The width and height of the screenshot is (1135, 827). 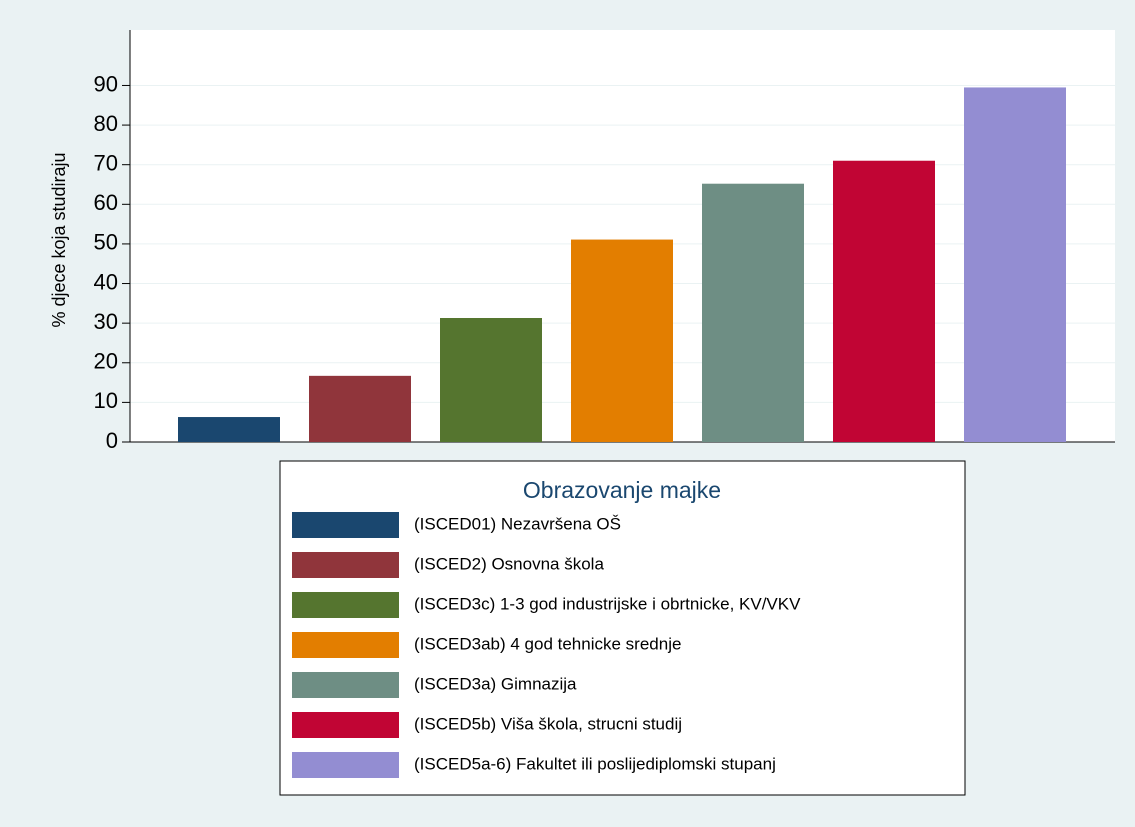 What do you see at coordinates (112, 440) in the screenshot?
I see `y-tick-label: 0` at bounding box center [112, 440].